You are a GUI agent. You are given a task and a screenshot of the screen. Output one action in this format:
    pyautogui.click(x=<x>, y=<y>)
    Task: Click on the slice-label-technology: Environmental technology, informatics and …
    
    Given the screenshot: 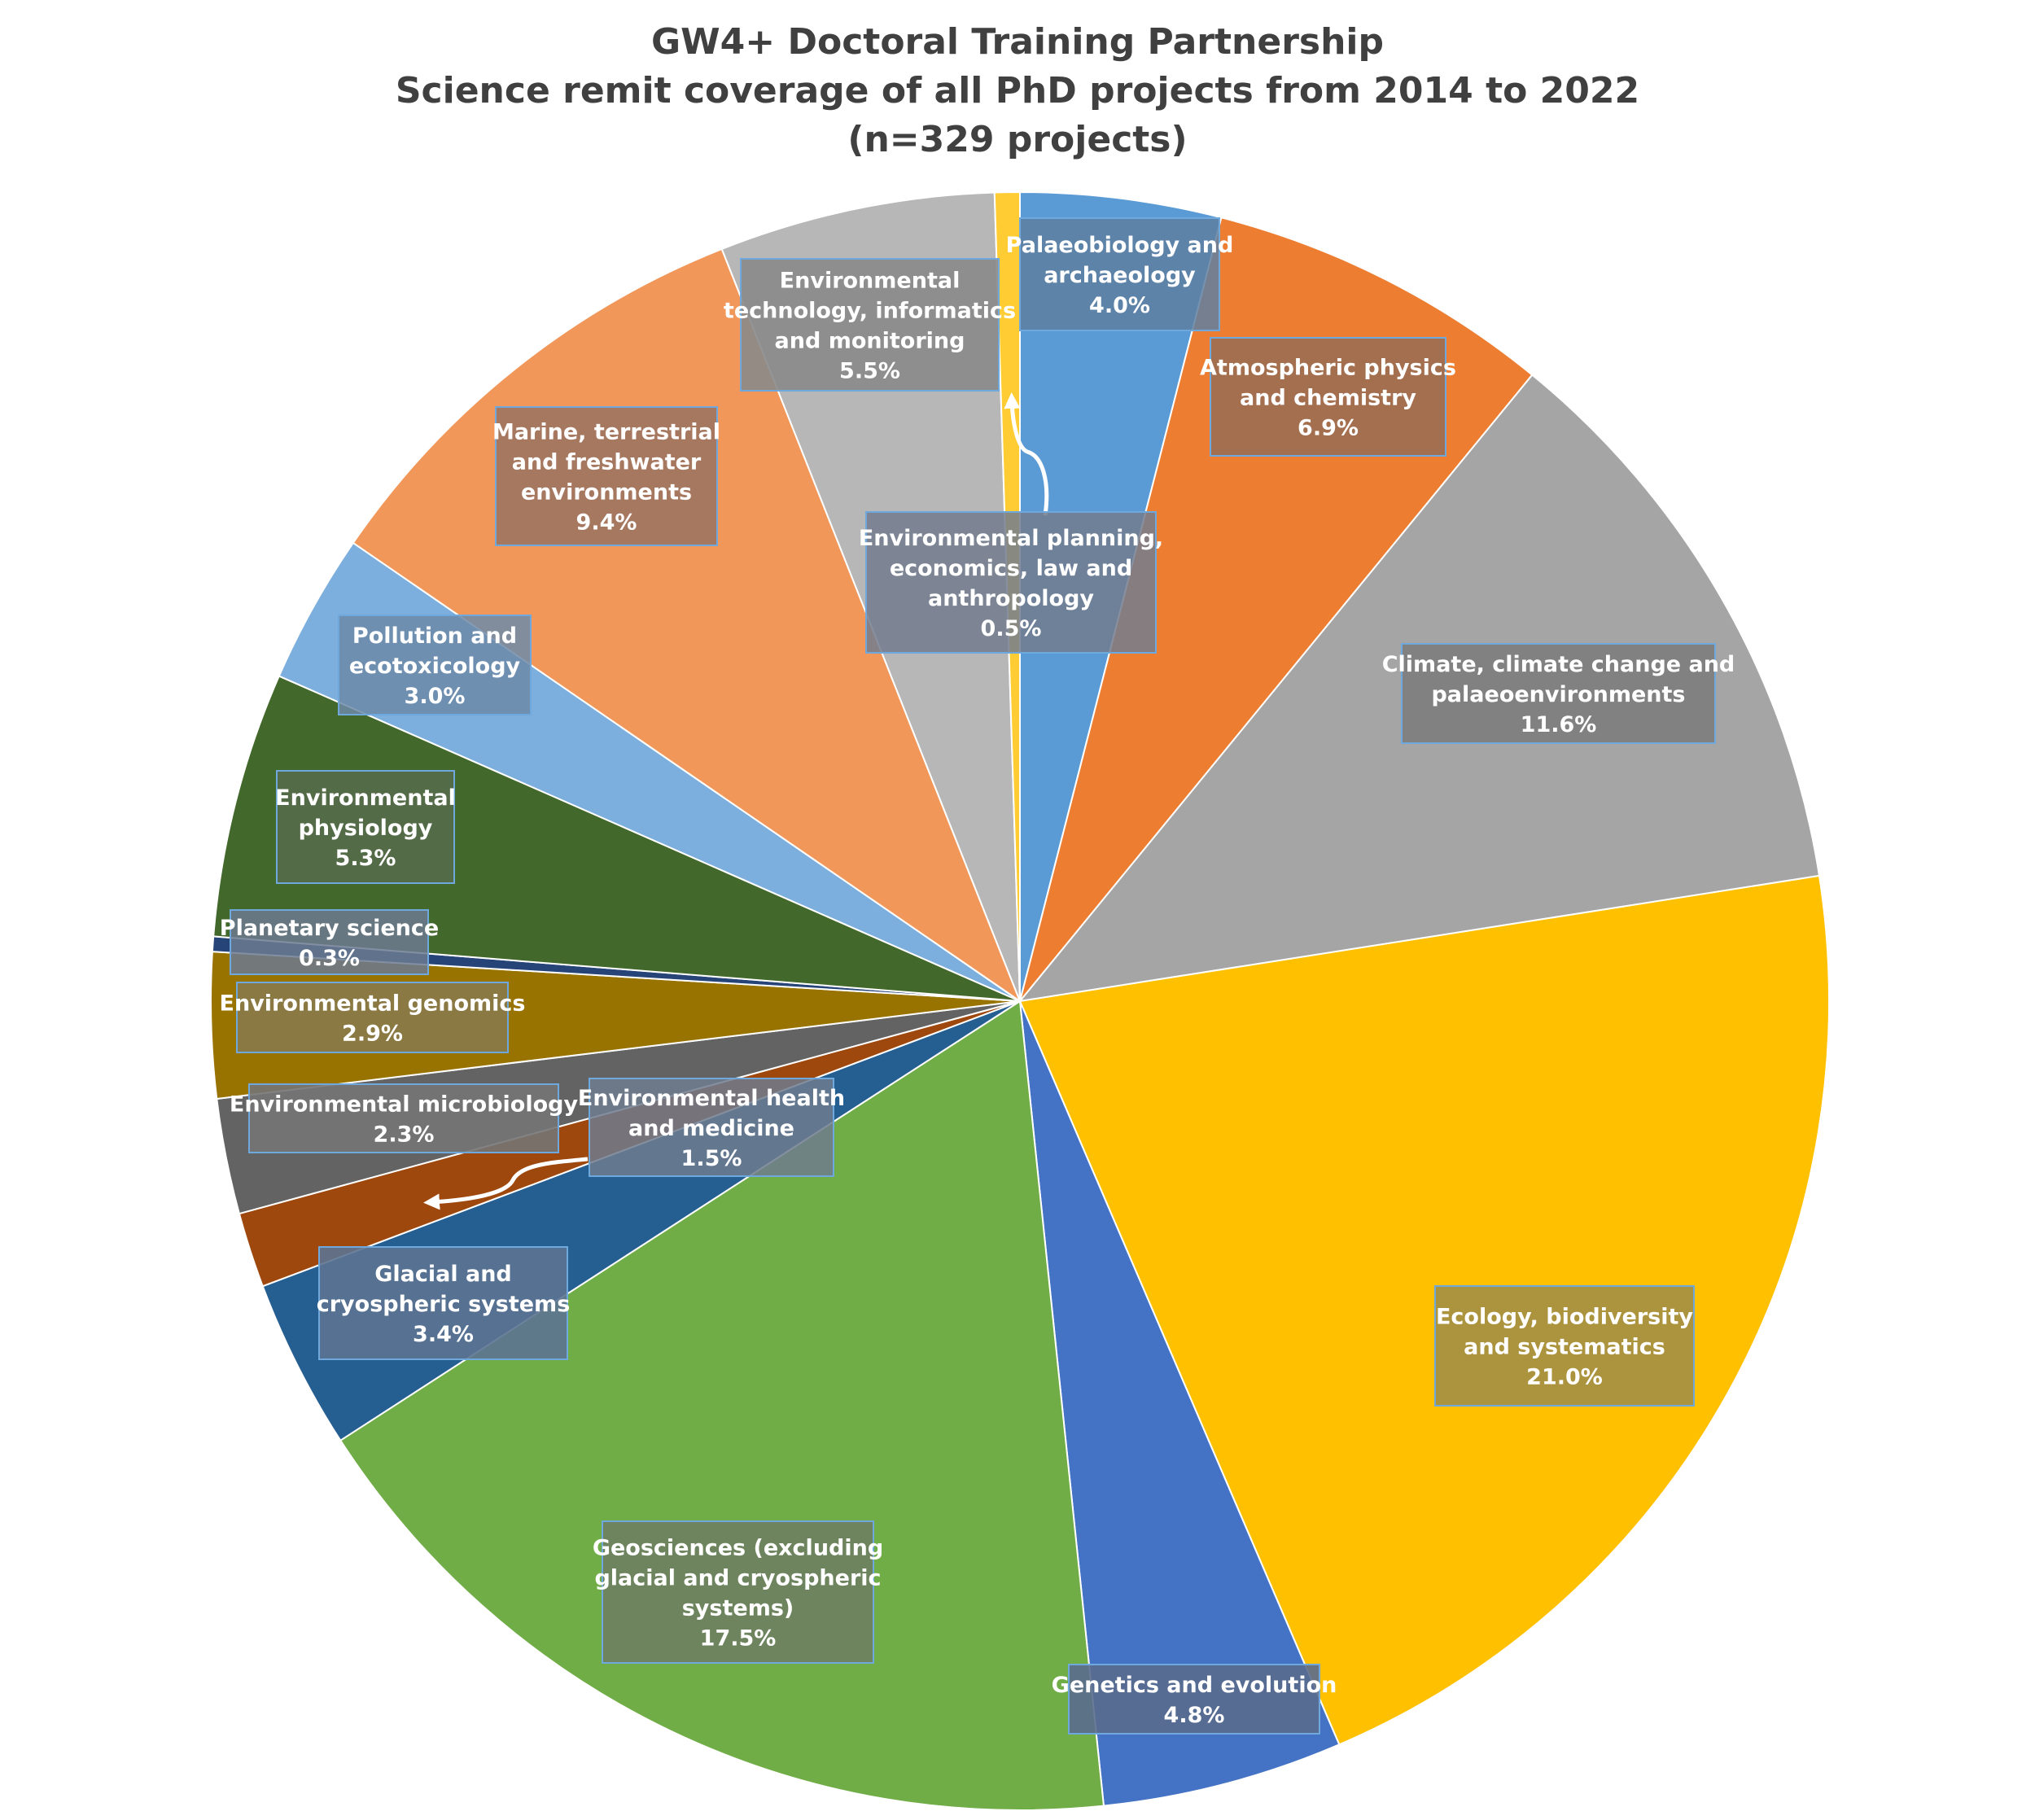 What is the action you would take?
    pyautogui.click(x=870, y=325)
    